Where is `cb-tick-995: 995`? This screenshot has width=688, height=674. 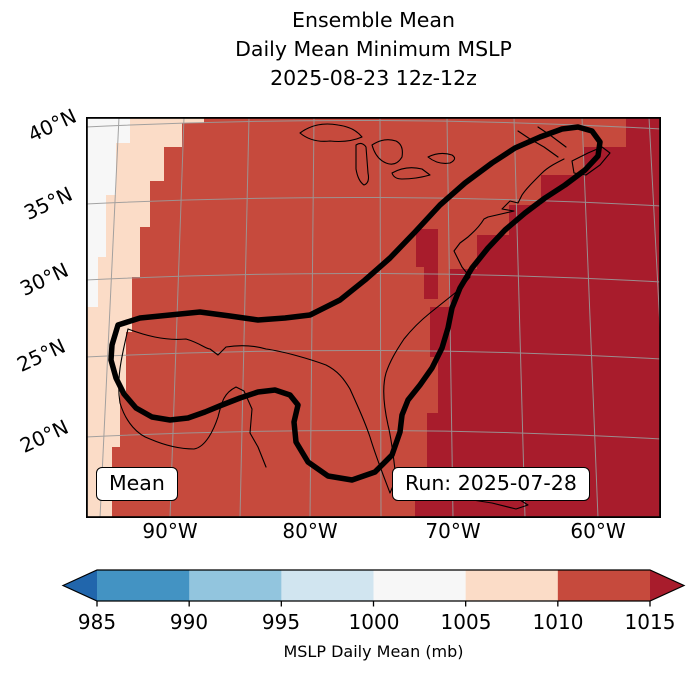 cb-tick-995: 995 is located at coordinates (281, 622).